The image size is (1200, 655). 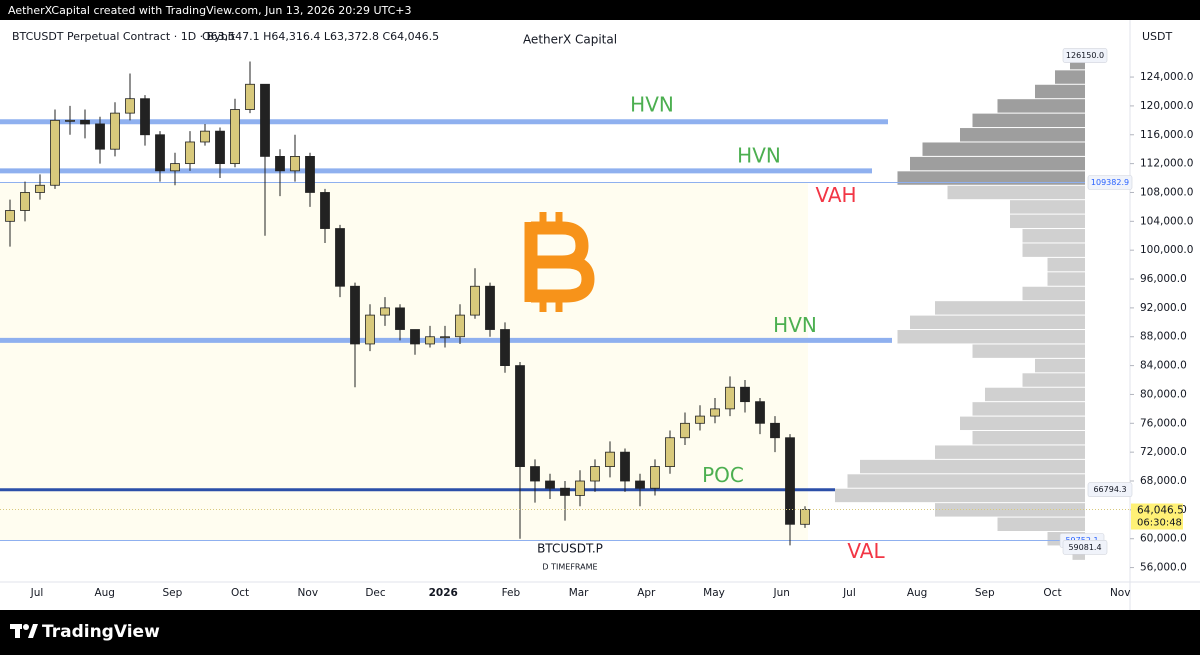 What do you see at coordinates (1163, 394) in the screenshot?
I see `y-tick-label: 80,000.0` at bounding box center [1163, 394].